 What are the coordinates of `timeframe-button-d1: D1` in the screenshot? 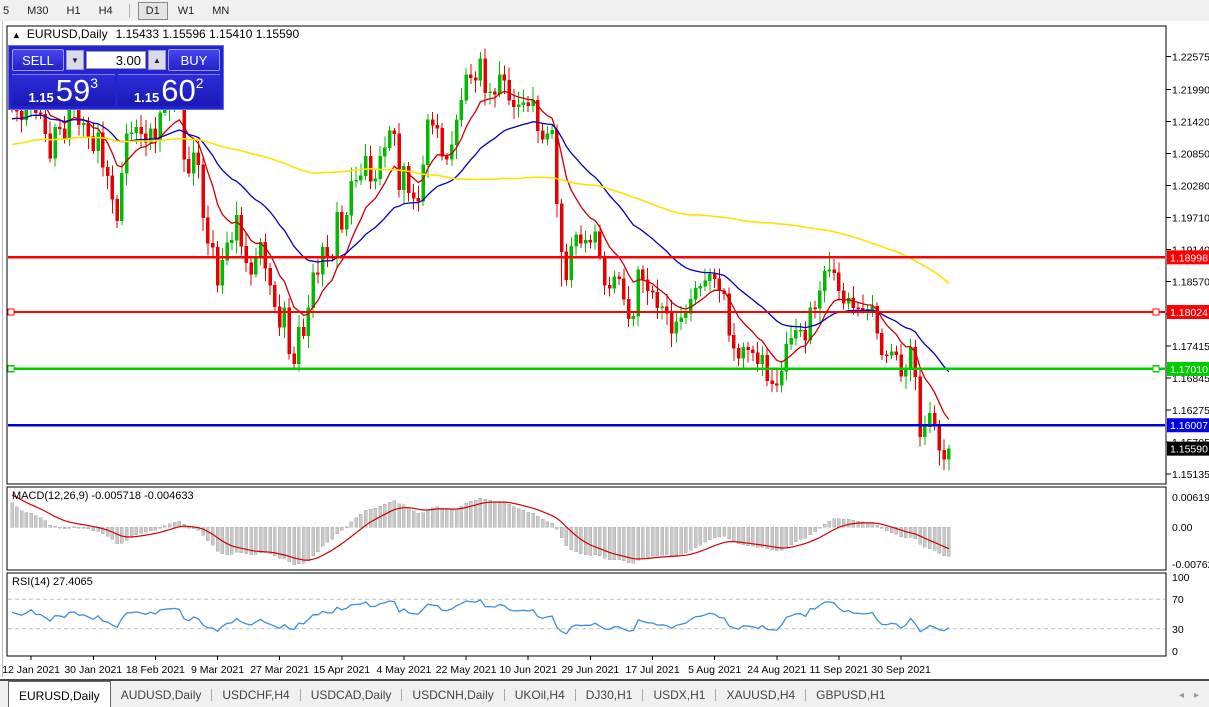 It's located at (152, 10).